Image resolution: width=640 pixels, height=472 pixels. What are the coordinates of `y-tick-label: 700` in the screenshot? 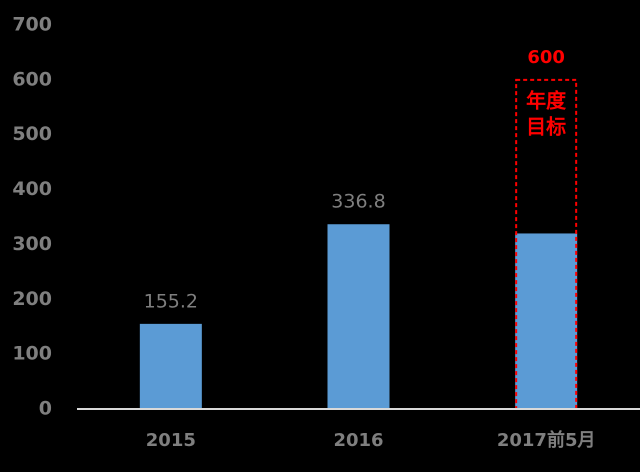 It's located at (32, 25).